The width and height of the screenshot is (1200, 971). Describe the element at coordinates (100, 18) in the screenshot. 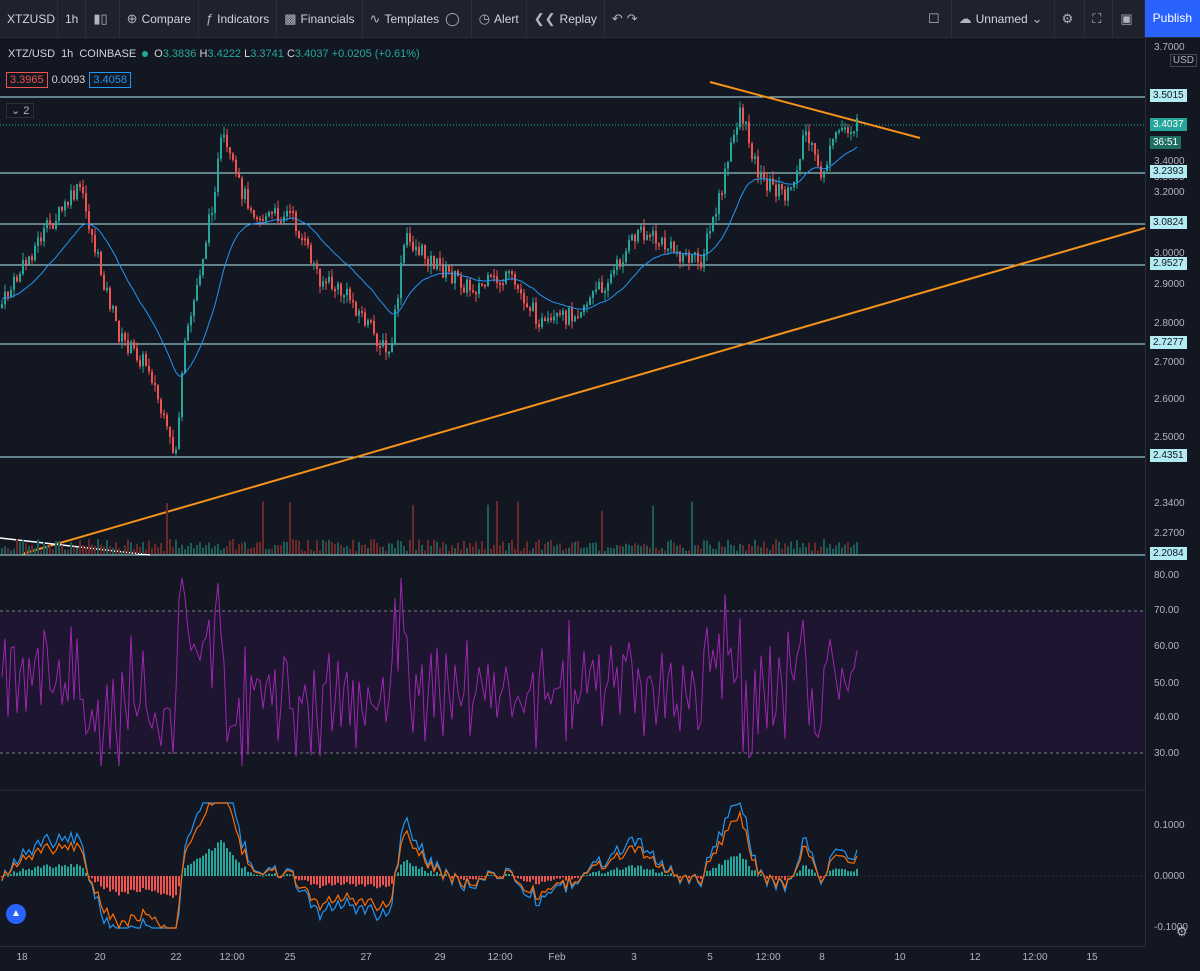

I see `candles-icon: ▮▯` at that location.